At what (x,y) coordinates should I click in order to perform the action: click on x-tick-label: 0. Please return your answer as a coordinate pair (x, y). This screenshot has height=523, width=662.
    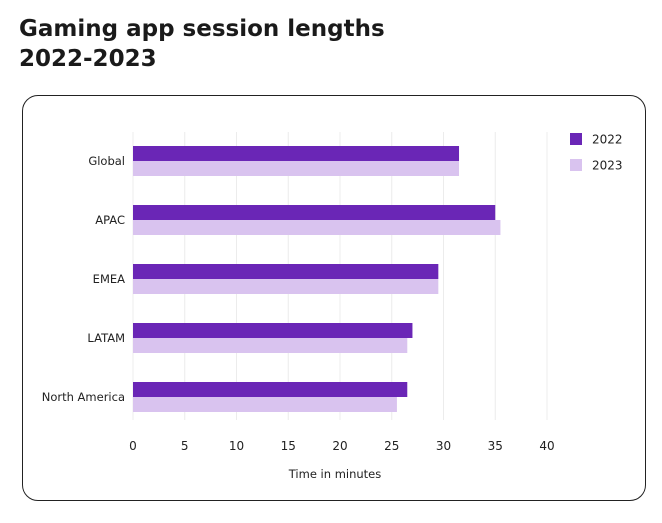
    Looking at the image, I should click on (133, 446).